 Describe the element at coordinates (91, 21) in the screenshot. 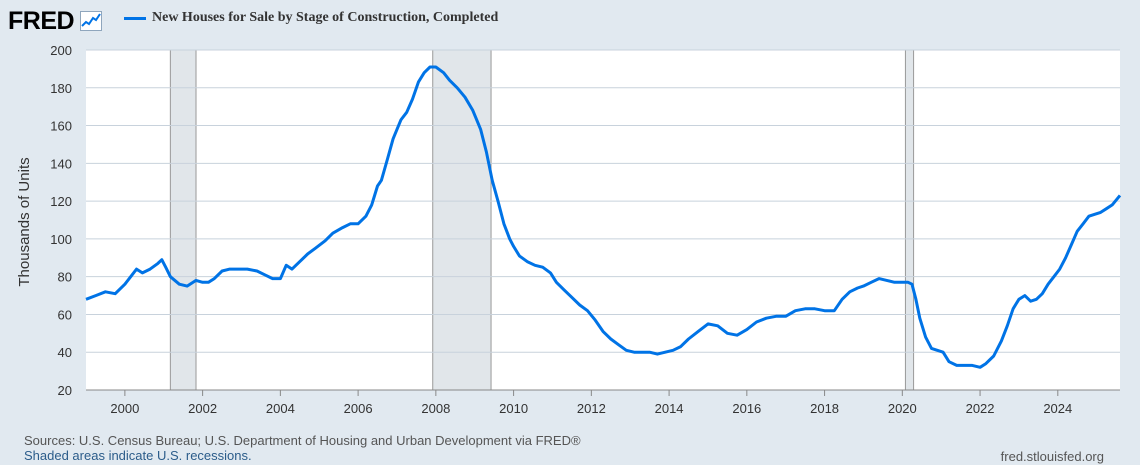

I see `fred-line-chart-icon` at that location.